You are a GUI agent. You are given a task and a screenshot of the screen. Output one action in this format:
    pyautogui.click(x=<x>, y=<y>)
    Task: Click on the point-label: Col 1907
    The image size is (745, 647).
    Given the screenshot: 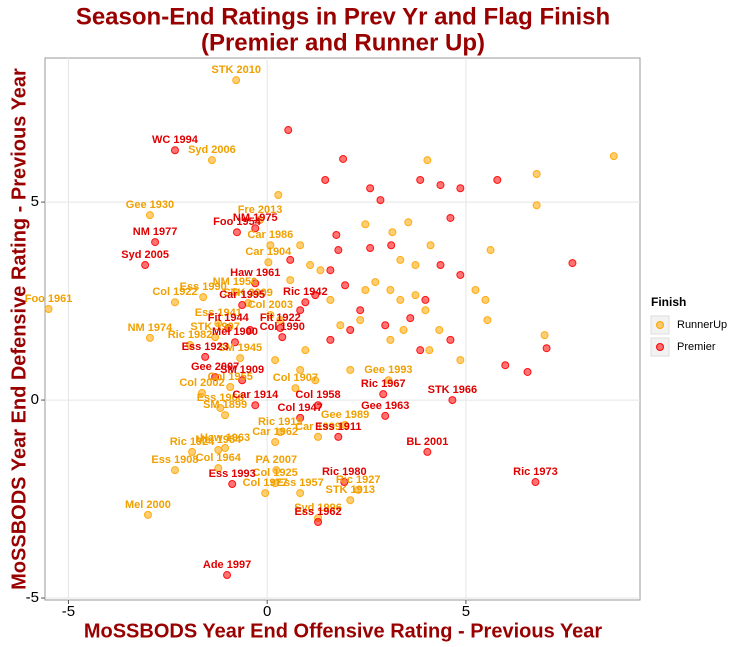 What is the action you would take?
    pyautogui.click(x=295, y=378)
    